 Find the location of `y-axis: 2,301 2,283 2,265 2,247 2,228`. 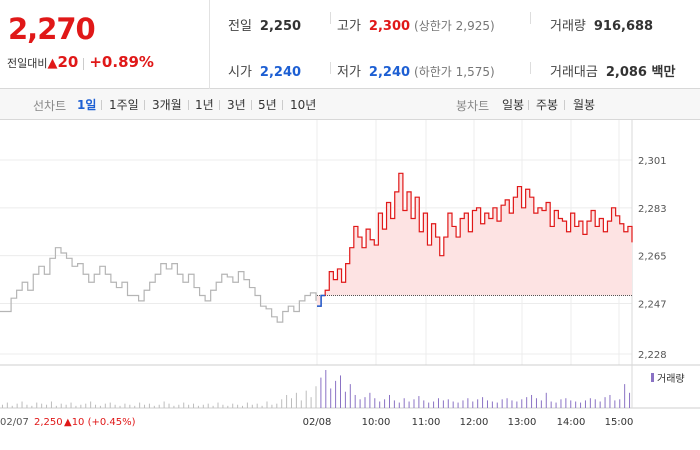

y-axis: 2,301 2,283 2,265 2,247 2,228 is located at coordinates (652, 258).